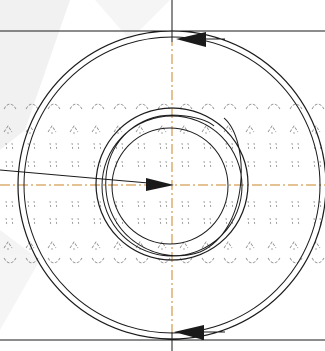  Describe the element at coordinates (189, 332) in the screenshot. I see `bottom-direction-arrow` at that location.